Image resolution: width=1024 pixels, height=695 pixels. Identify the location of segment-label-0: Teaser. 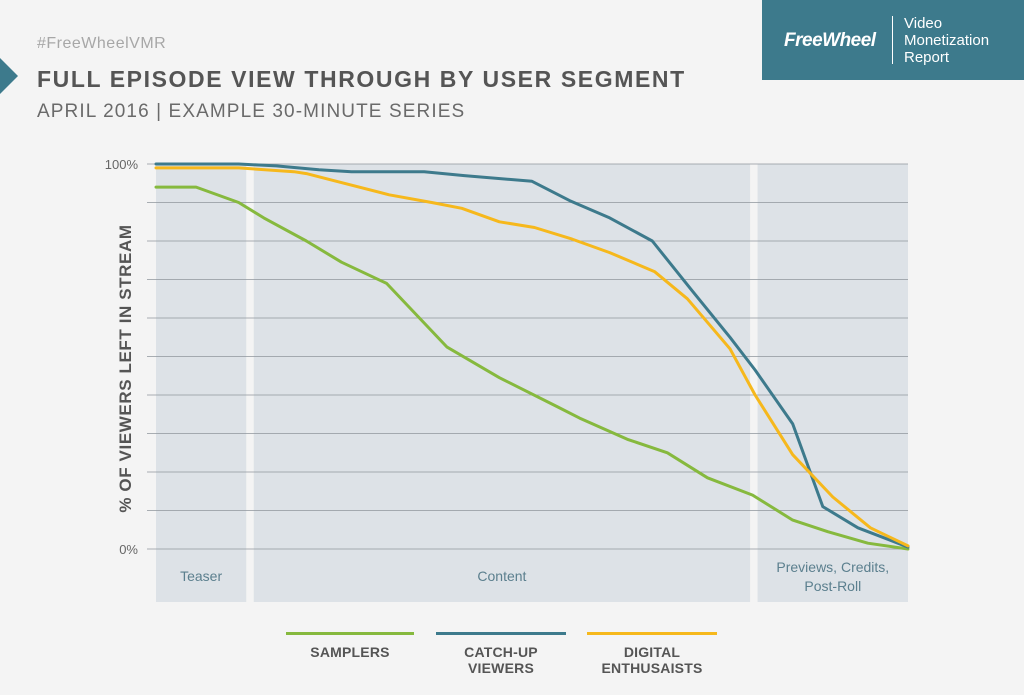
(201, 576).